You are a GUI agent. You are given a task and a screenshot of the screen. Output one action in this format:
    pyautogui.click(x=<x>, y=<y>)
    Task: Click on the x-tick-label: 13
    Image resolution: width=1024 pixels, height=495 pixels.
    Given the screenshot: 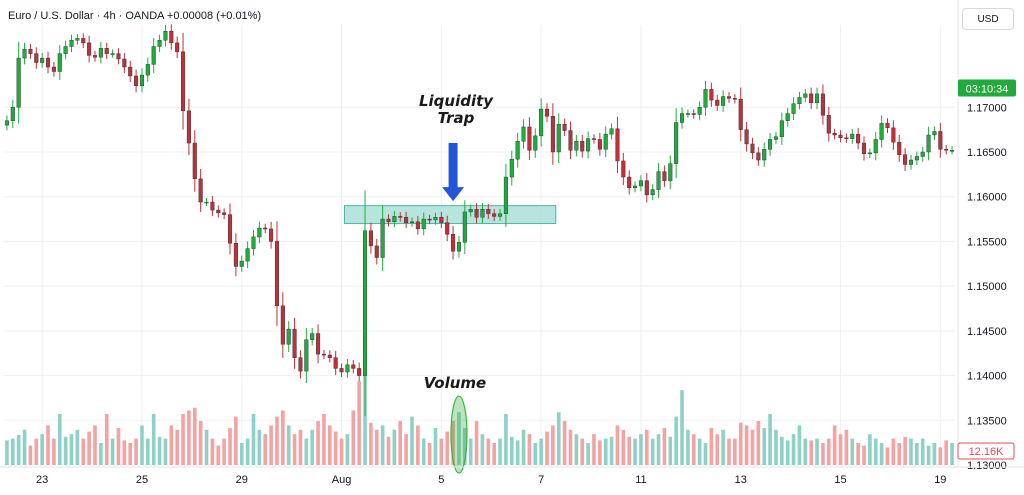 What is the action you would take?
    pyautogui.click(x=741, y=480)
    